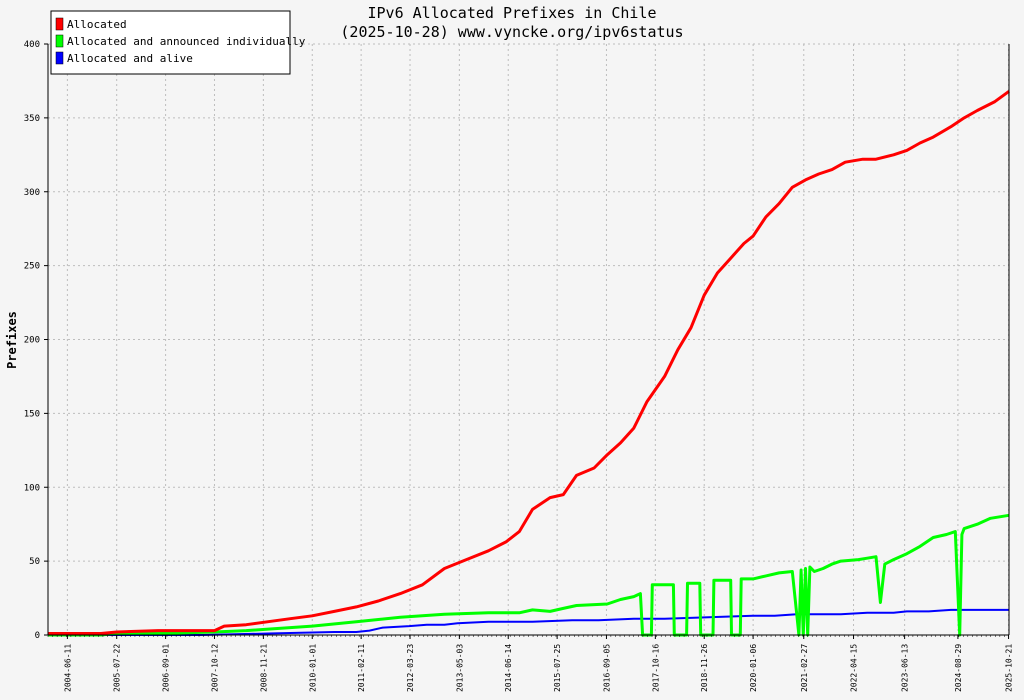 This screenshot has width=1024, height=700. What do you see at coordinates (263, 668) in the screenshot?
I see `x-tick-label: 2008-11-21` at bounding box center [263, 668].